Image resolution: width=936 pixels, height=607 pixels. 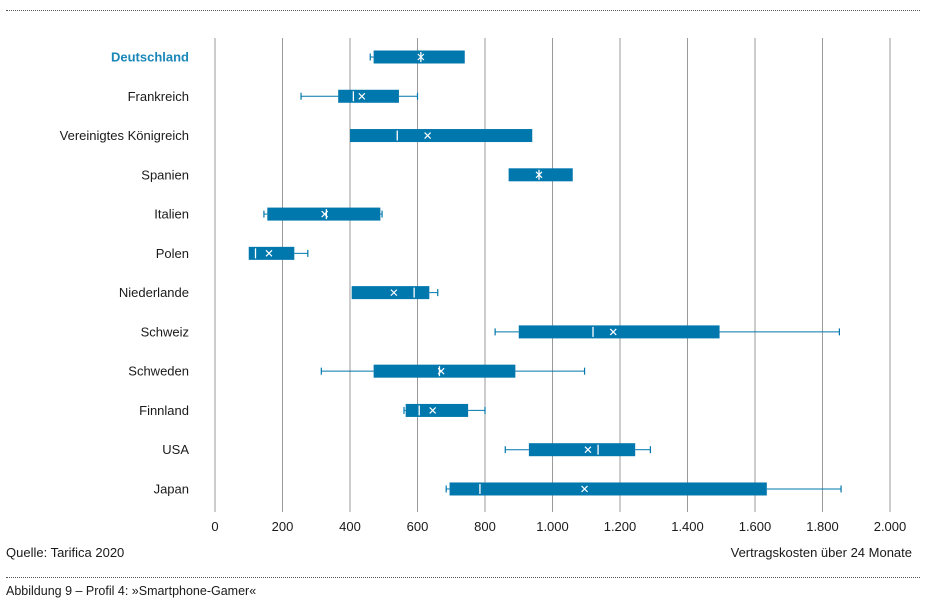 I want to click on x-tick-label: 600, so click(x=418, y=526).